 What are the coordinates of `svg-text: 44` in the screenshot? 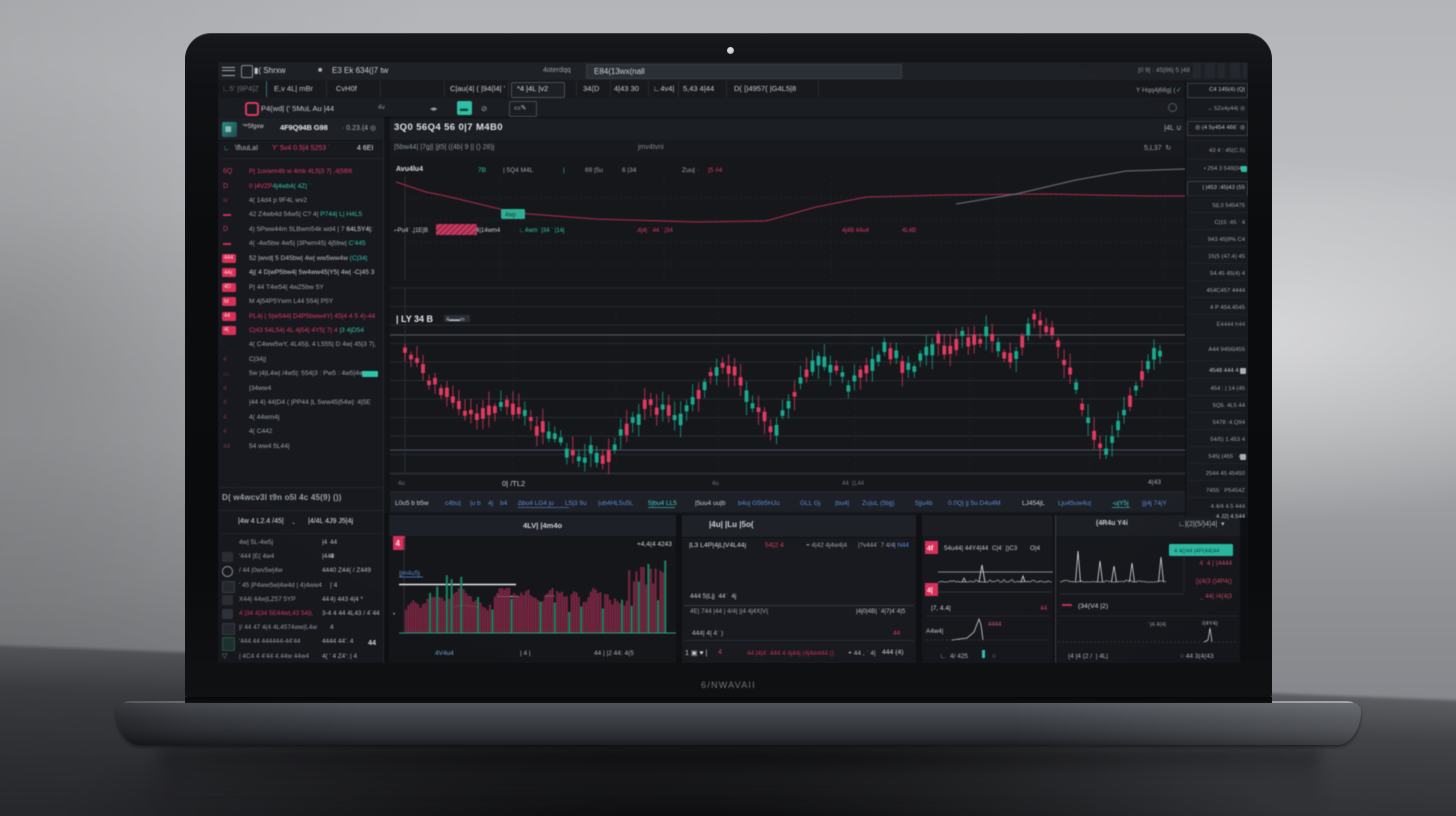 It's located at (1044, 608).